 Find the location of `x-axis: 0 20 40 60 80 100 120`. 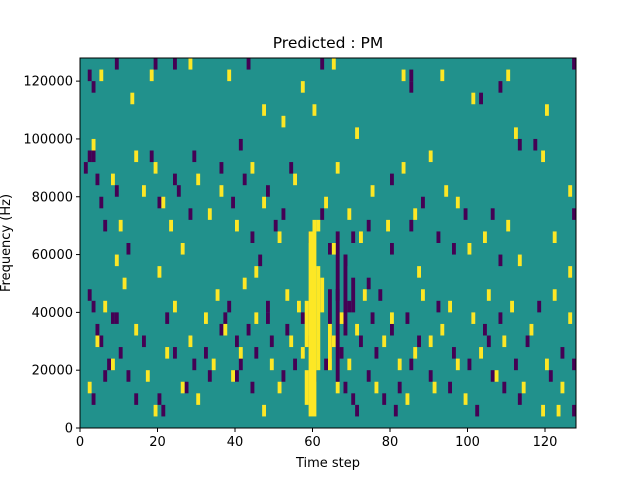

x-axis: 0 20 40 60 80 100 120 is located at coordinates (317, 439).